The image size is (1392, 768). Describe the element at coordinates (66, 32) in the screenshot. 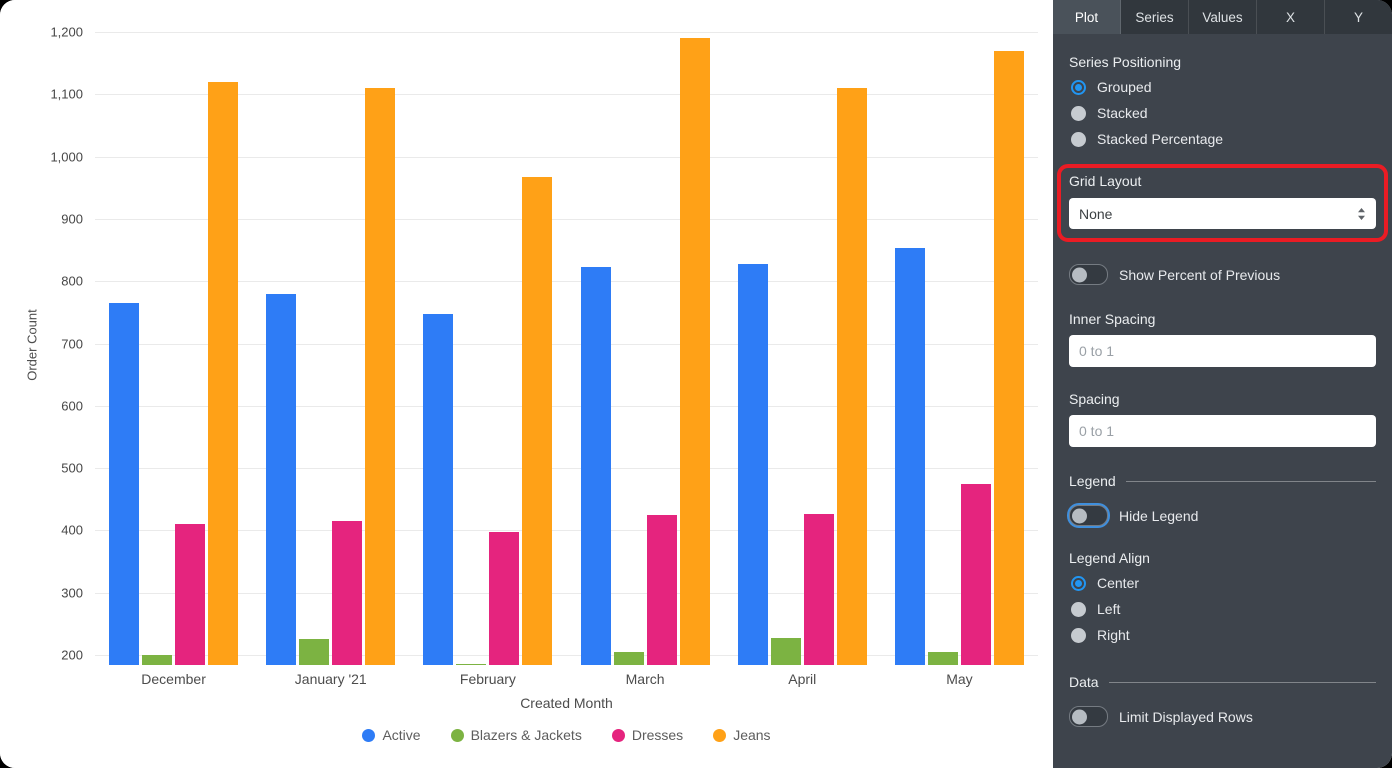

I see `y-tick-label: 1,200` at that location.